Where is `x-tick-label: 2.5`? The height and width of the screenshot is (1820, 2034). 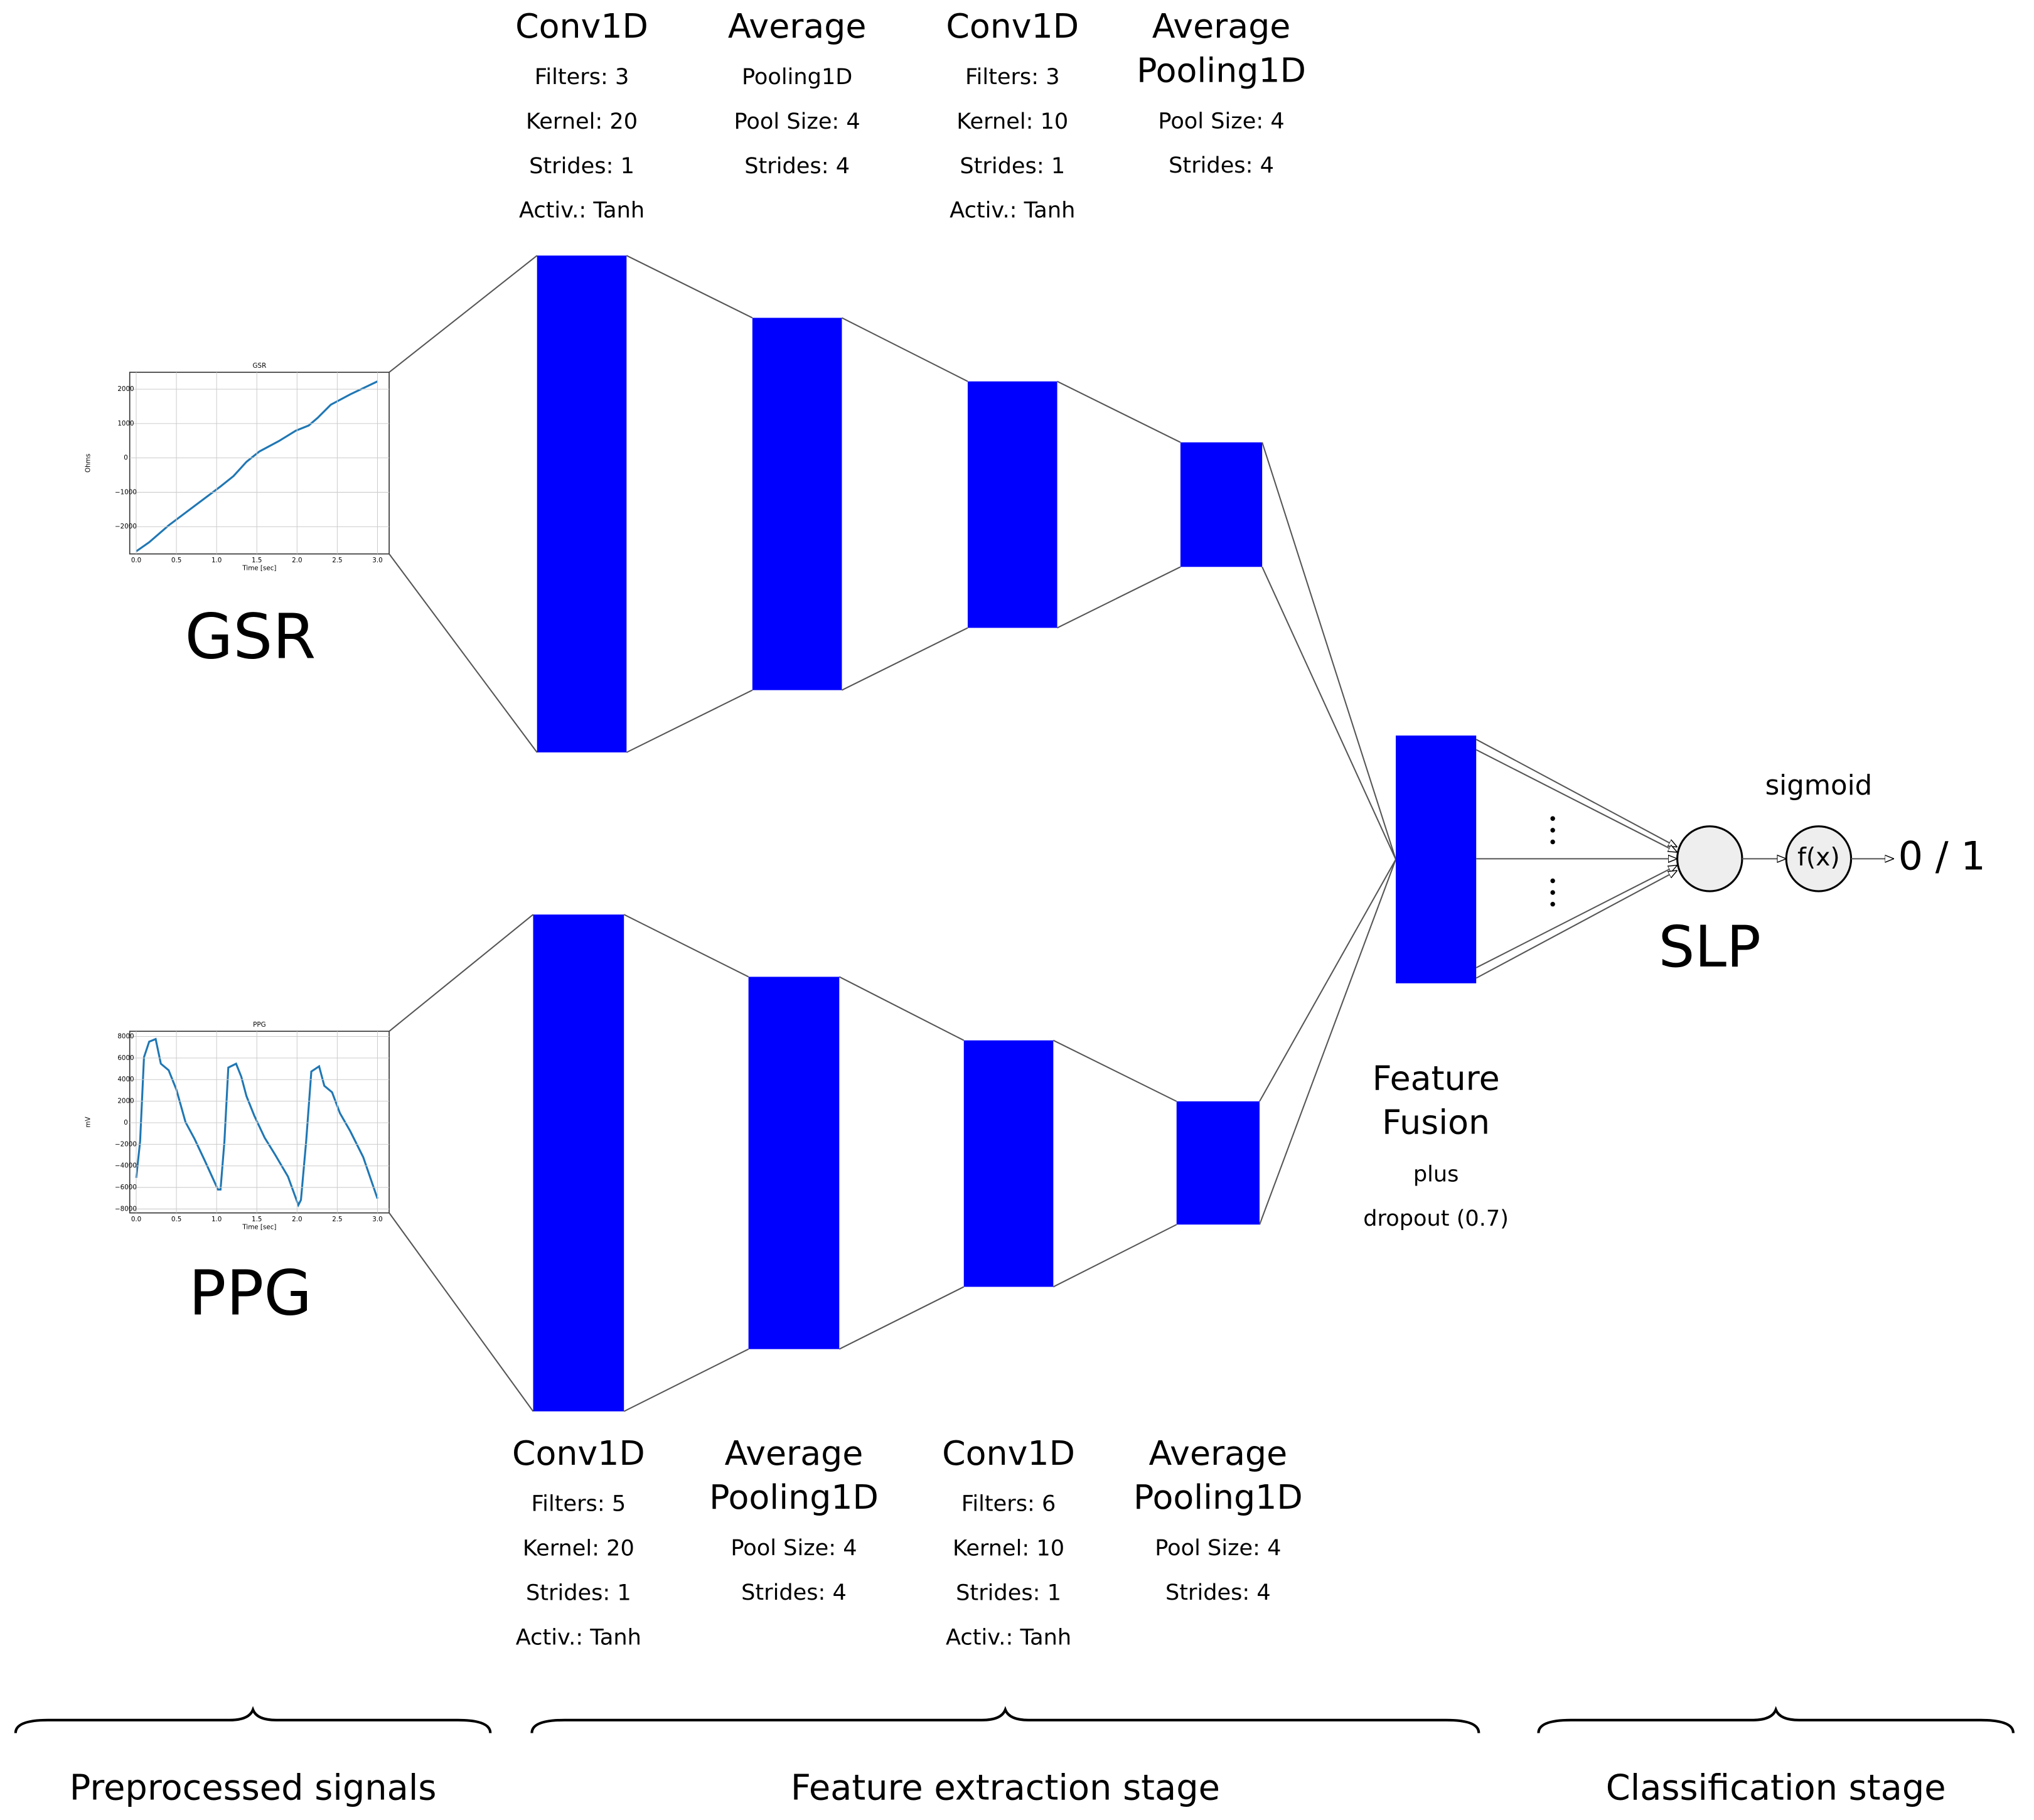
x-tick-label: 2.5 is located at coordinates (337, 560).